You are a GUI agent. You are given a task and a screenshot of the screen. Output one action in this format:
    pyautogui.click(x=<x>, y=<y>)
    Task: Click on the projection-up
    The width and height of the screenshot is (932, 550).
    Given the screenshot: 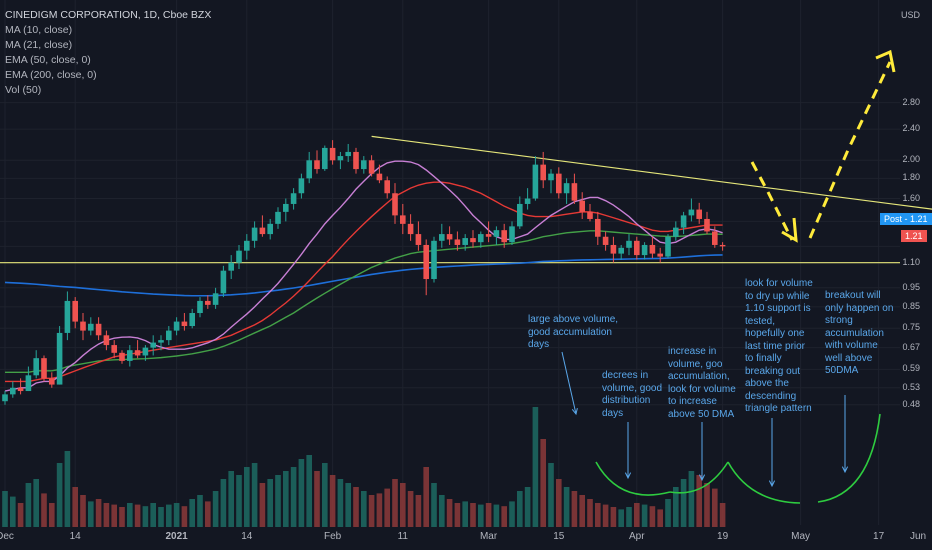 What is the action you would take?
    pyautogui.click(x=850, y=150)
    